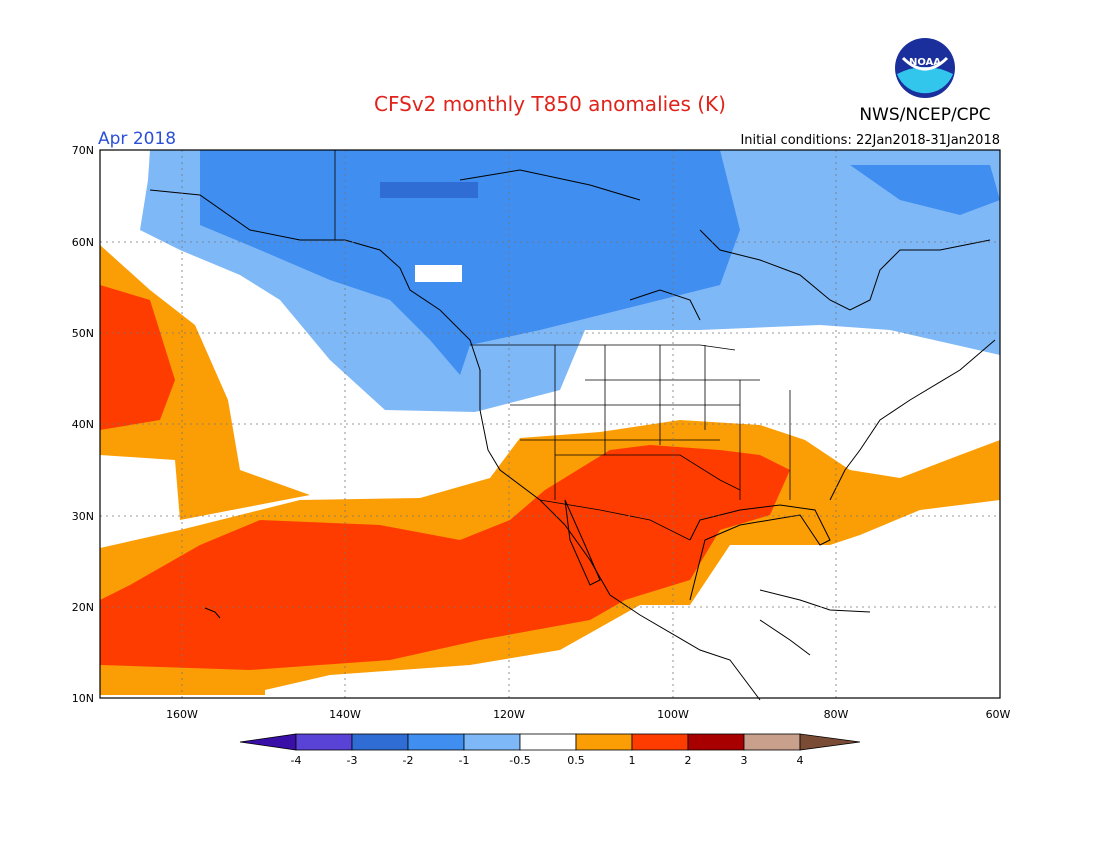 The width and height of the screenshot is (1100, 854). I want to click on color-bar, so click(550, 742).